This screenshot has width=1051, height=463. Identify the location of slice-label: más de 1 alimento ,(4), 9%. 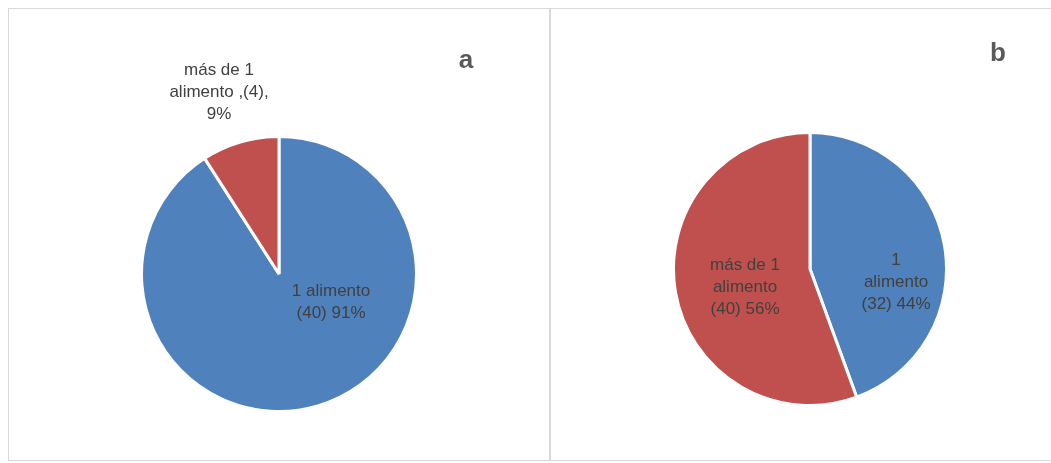
(219, 91).